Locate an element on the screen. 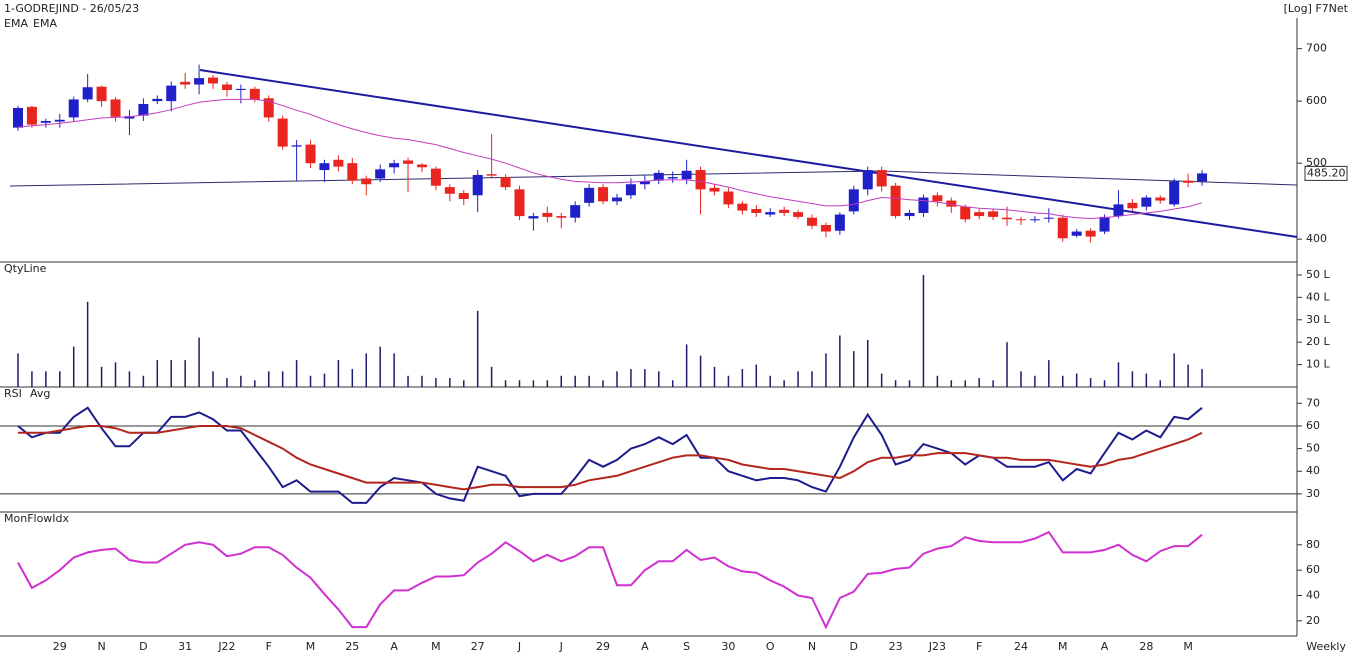 The image size is (1352, 656). price-box is located at coordinates (1326, 173).